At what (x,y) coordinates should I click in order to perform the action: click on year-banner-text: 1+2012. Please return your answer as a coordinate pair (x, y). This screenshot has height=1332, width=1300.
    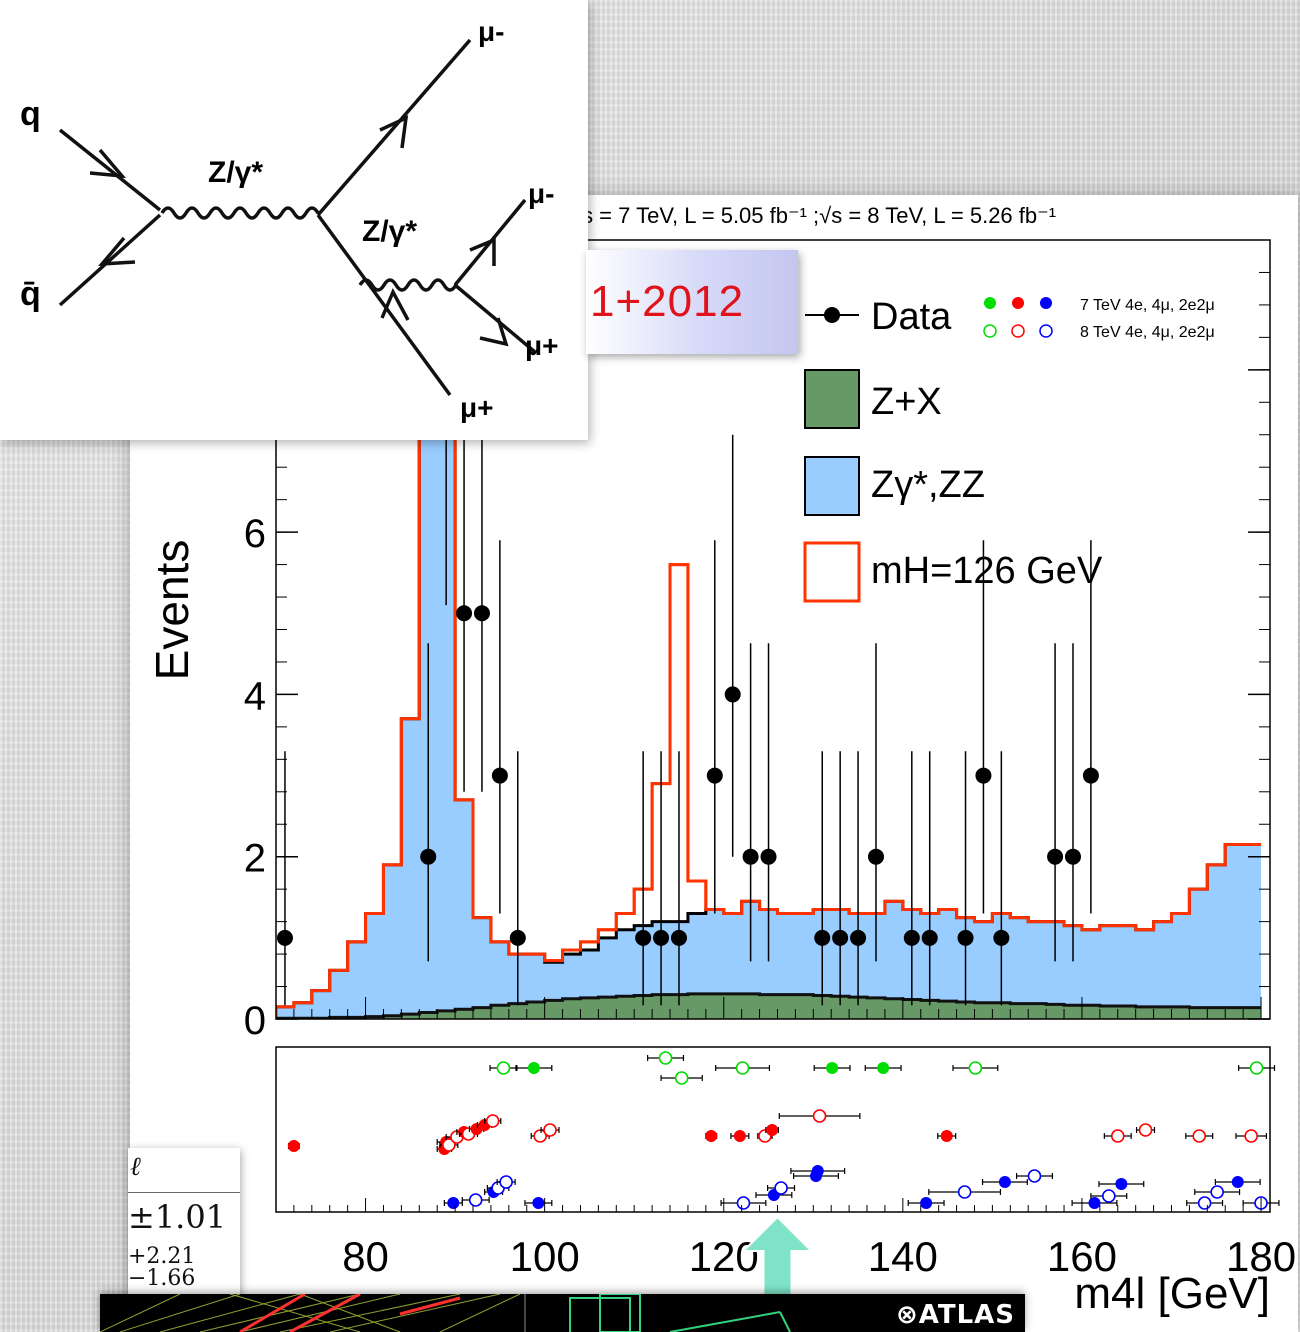
    Looking at the image, I should click on (667, 301).